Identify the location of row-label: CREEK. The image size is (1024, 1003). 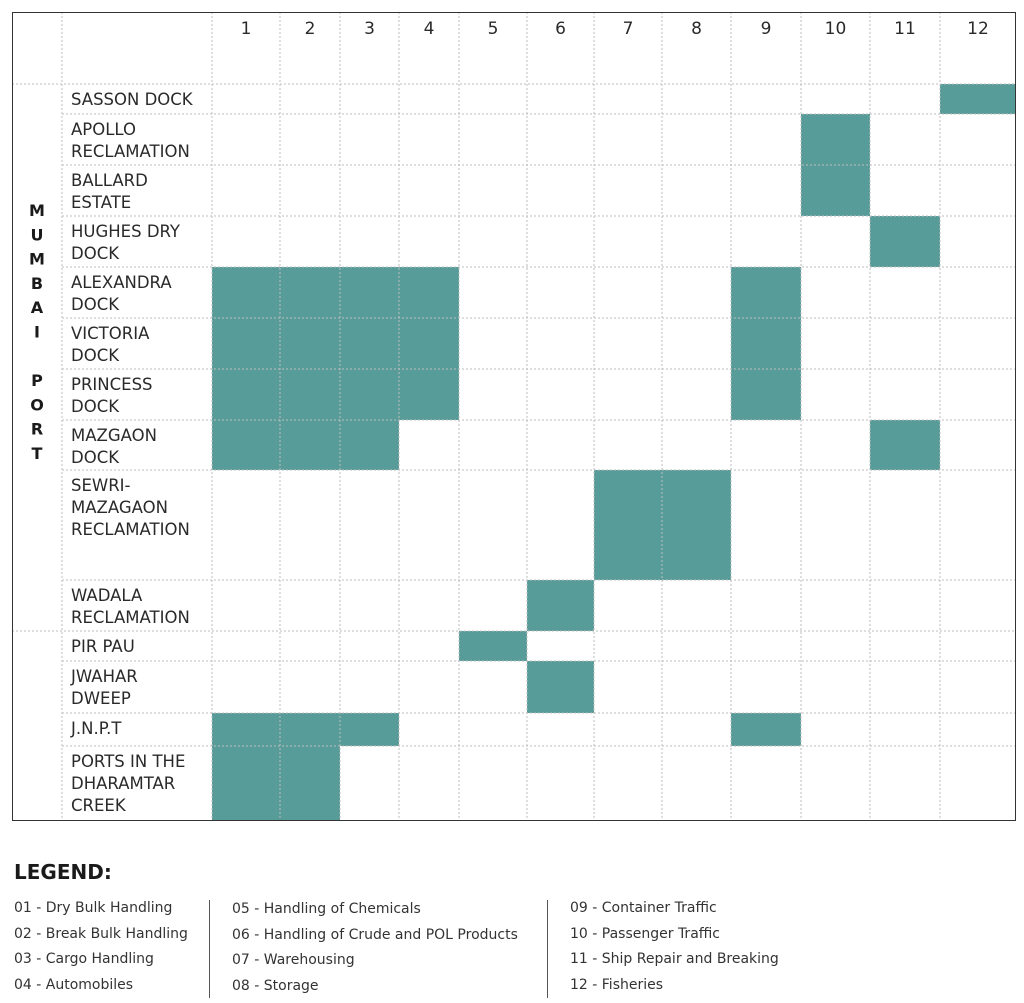
(99, 805).